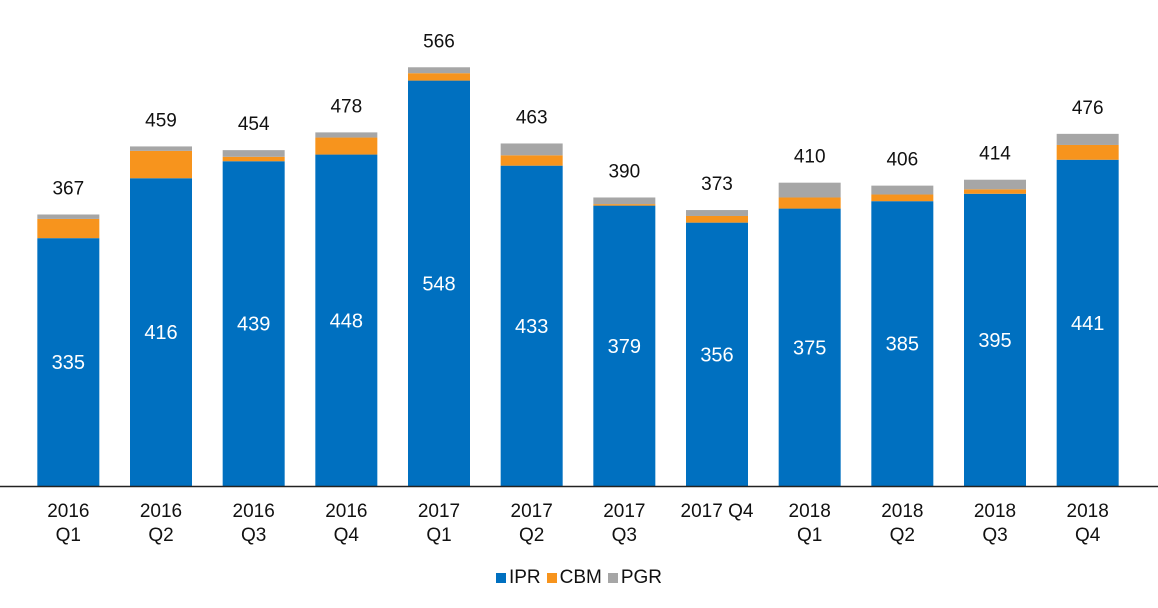  What do you see at coordinates (624, 347) in the screenshot?
I see `data-label-ipr: 379` at bounding box center [624, 347].